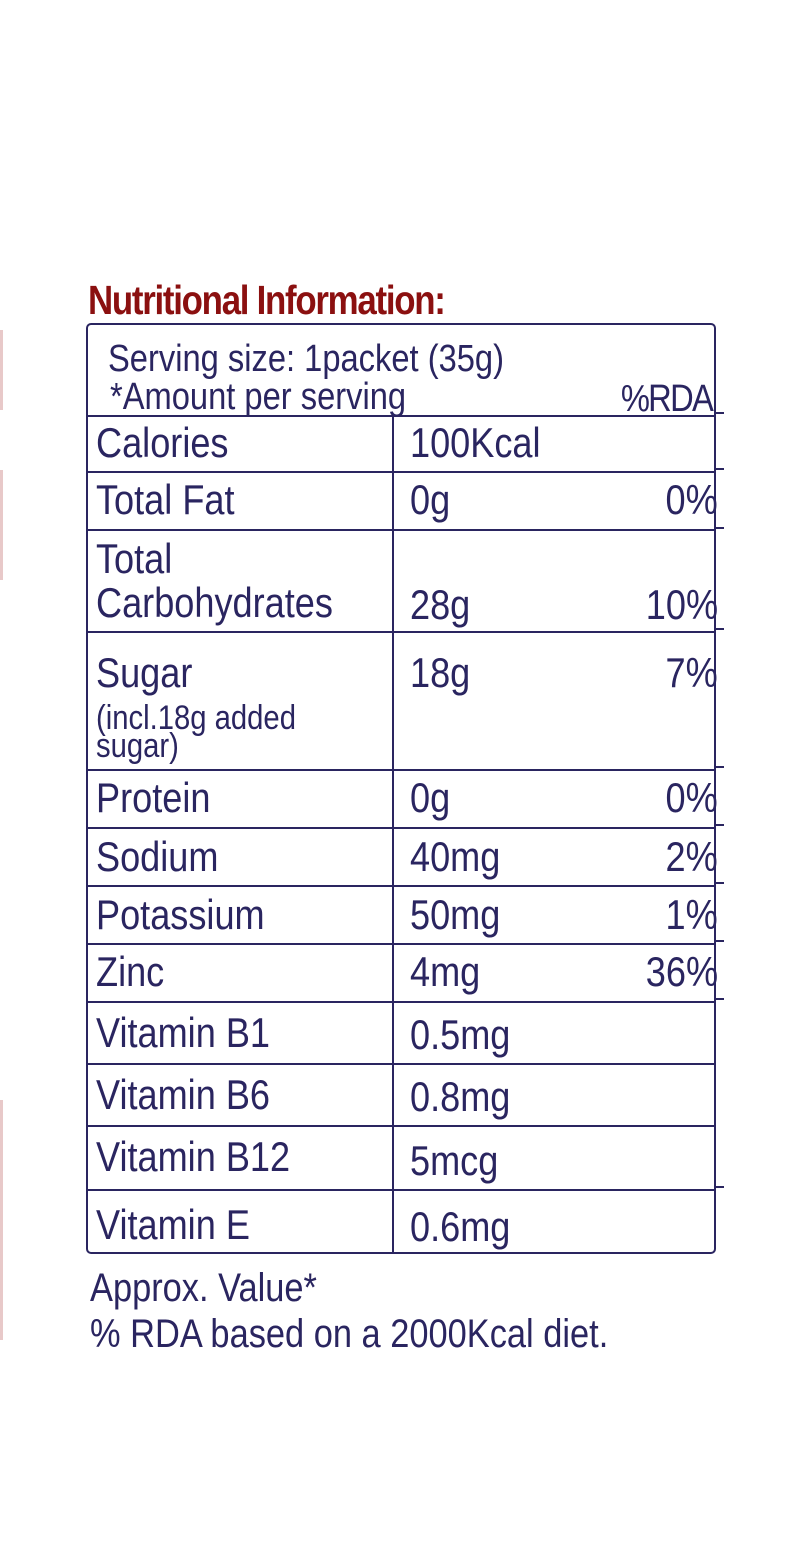 Image resolution: width=796 pixels, height=1558 pixels. What do you see at coordinates (180, 914) in the screenshot?
I see `nutrient-name: Potassium` at bounding box center [180, 914].